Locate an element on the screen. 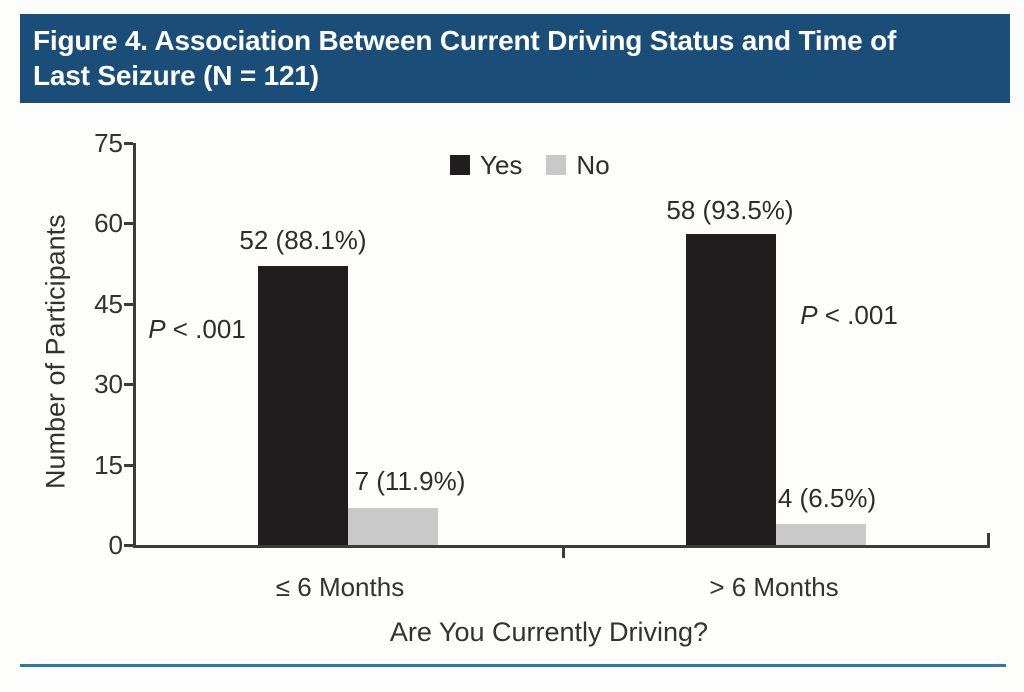  bar-gt6months-no is located at coordinates (821, 534).